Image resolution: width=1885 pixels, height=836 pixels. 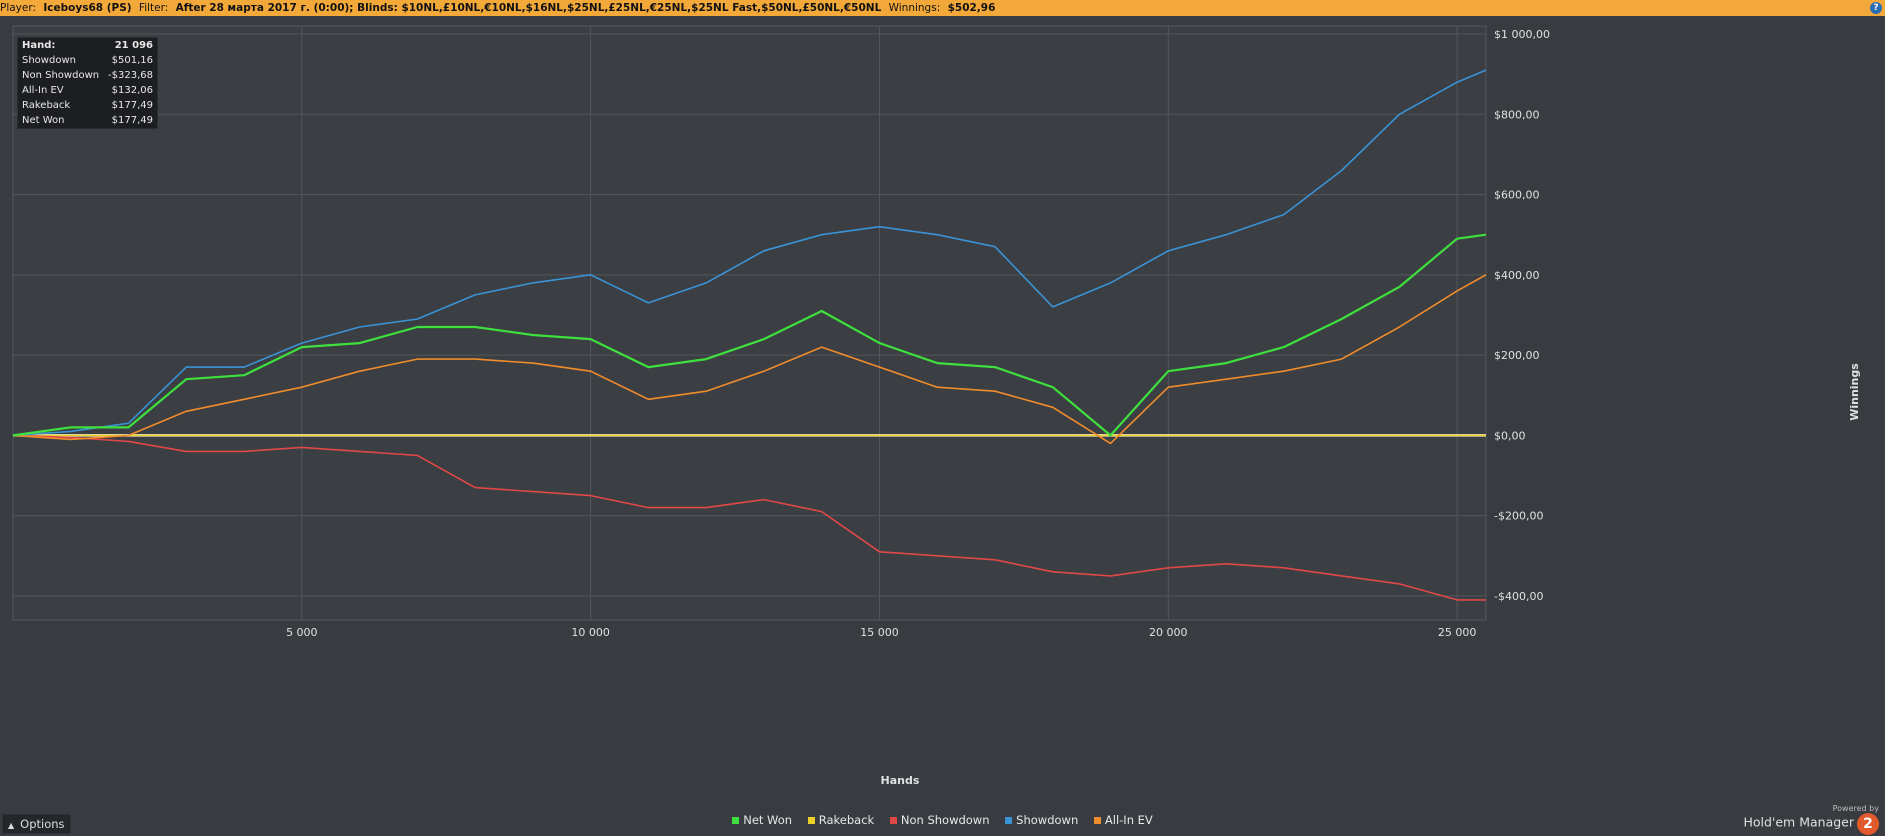 What do you see at coordinates (1876, 8) in the screenshot?
I see `help-icon: ?` at bounding box center [1876, 8].